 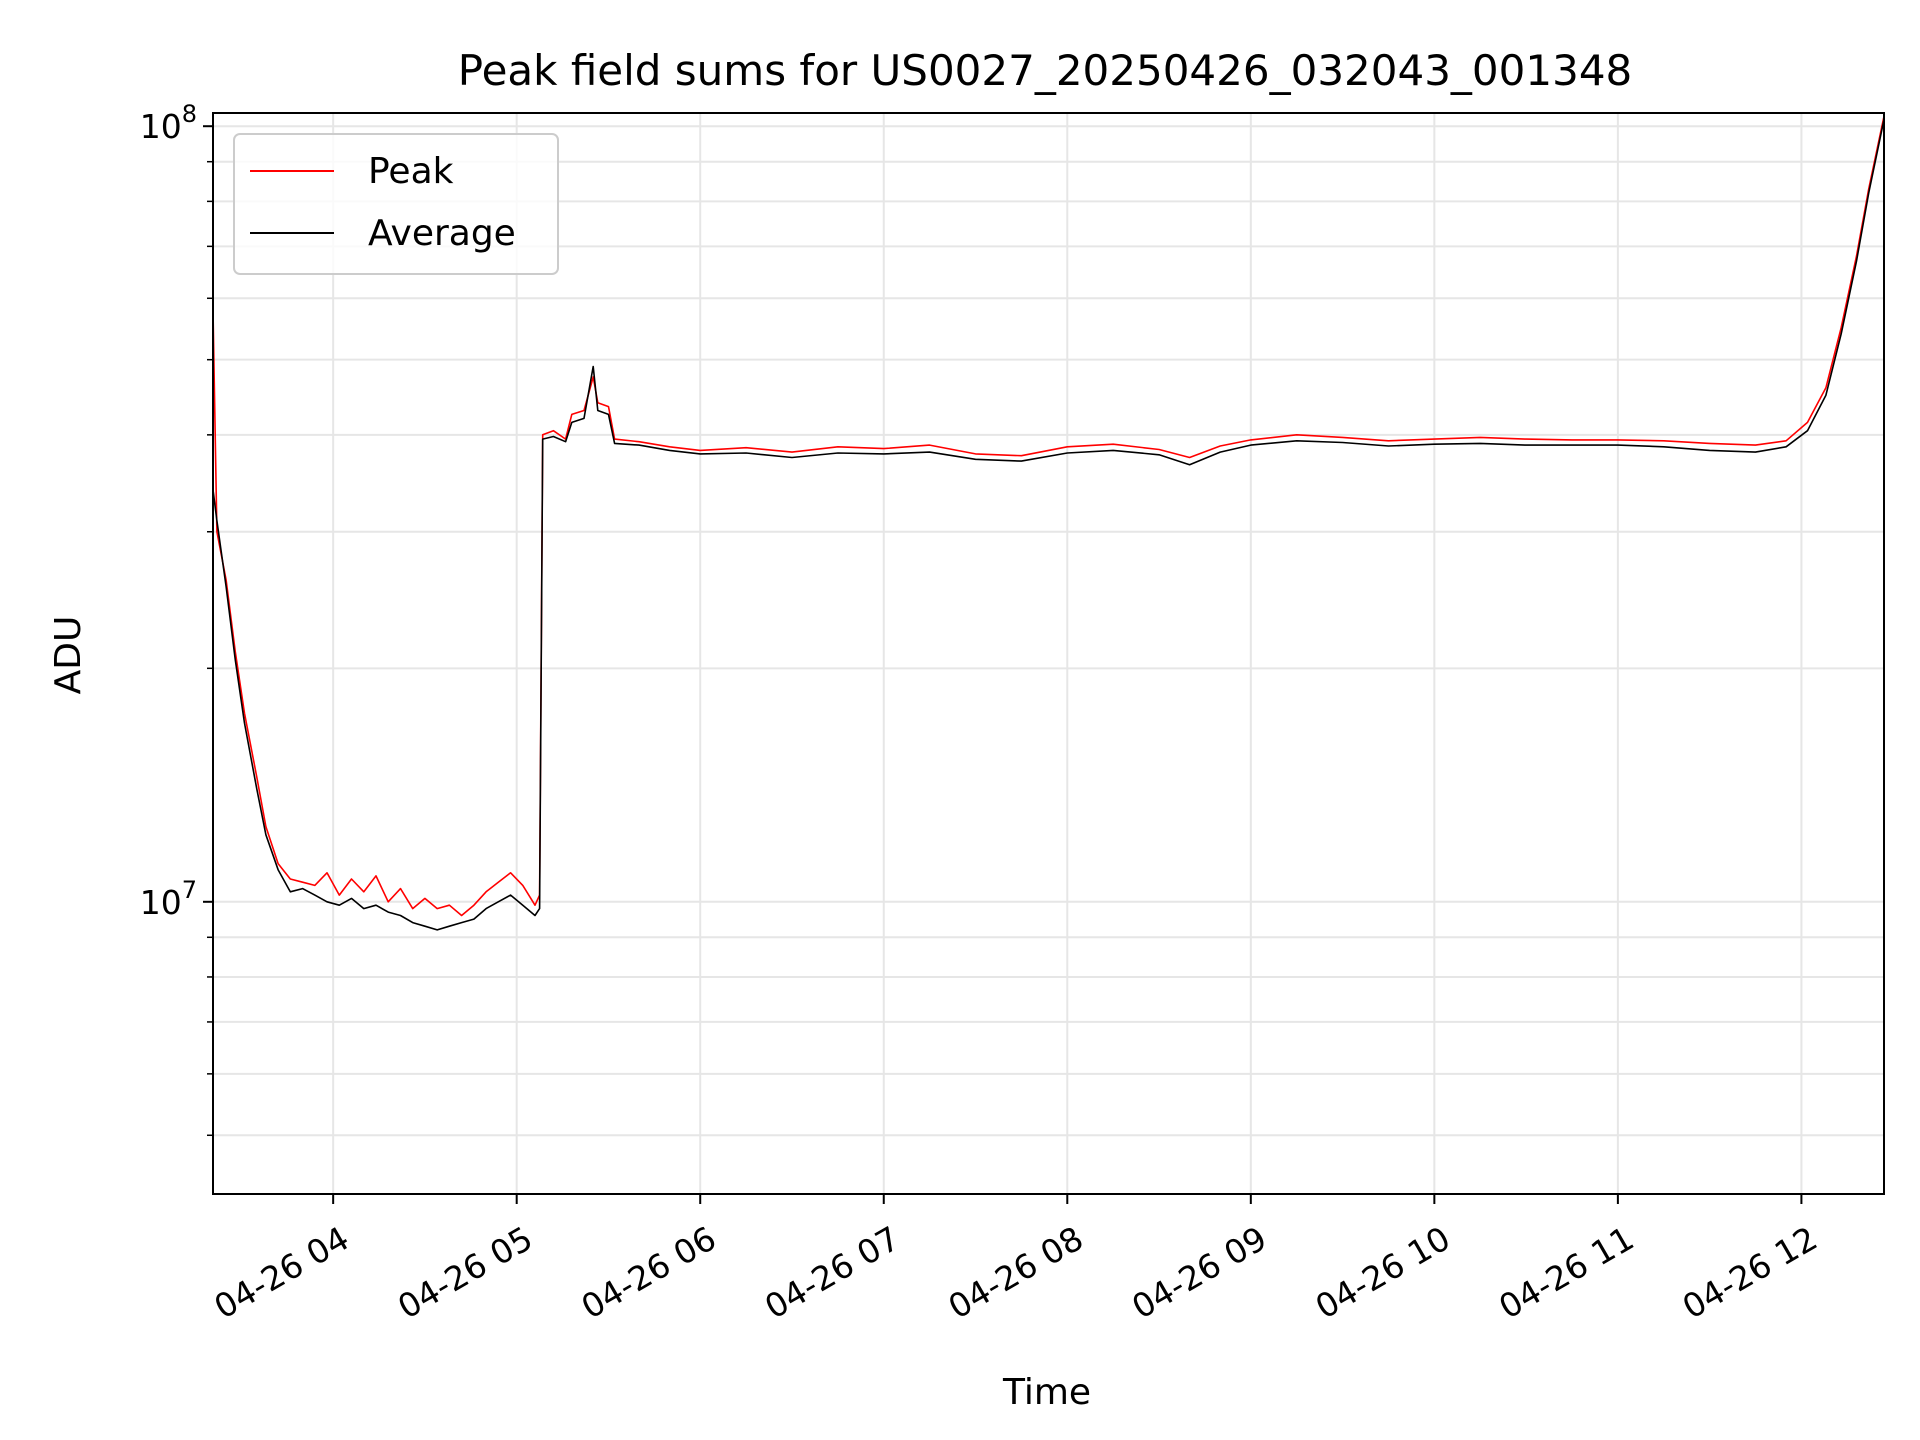 What do you see at coordinates (442, 233) in the screenshot?
I see `legend-label-average: Average` at bounding box center [442, 233].